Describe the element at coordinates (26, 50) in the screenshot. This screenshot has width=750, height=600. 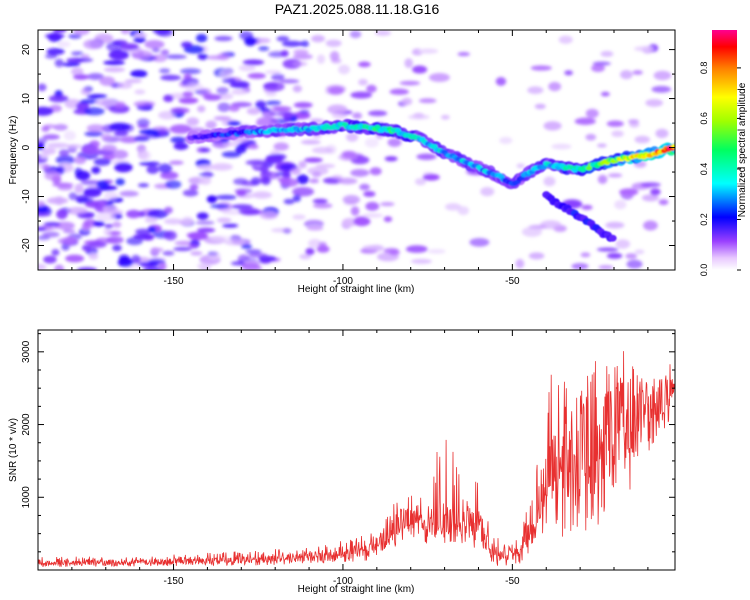
I see `y-tick-label: 20` at that location.